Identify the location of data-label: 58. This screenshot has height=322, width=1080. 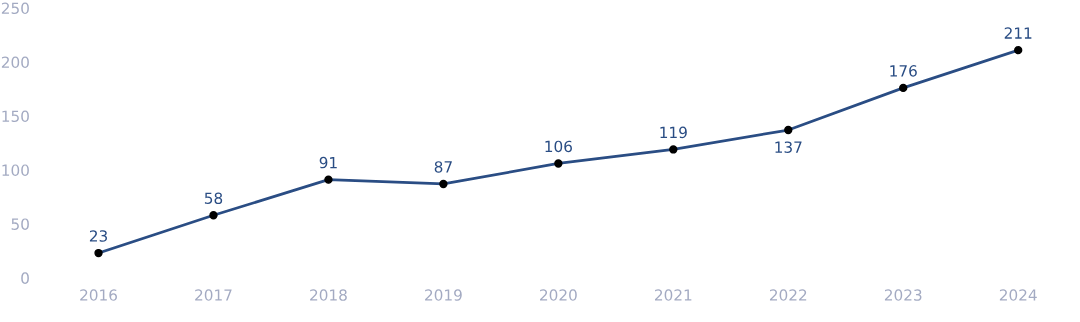
(213, 198).